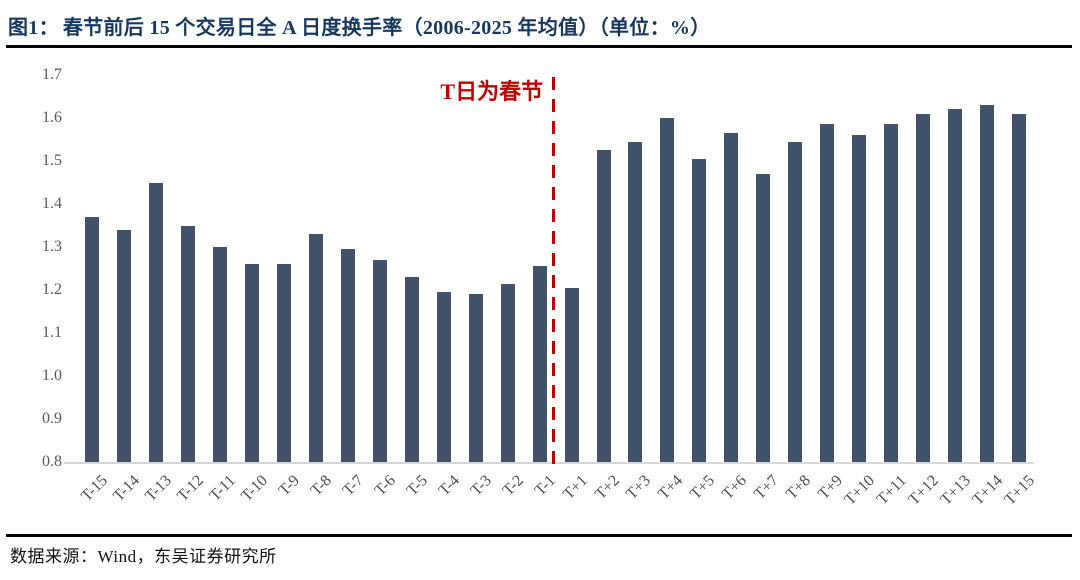 This screenshot has width=1080, height=580. I want to click on bar-T+5, so click(699, 310).